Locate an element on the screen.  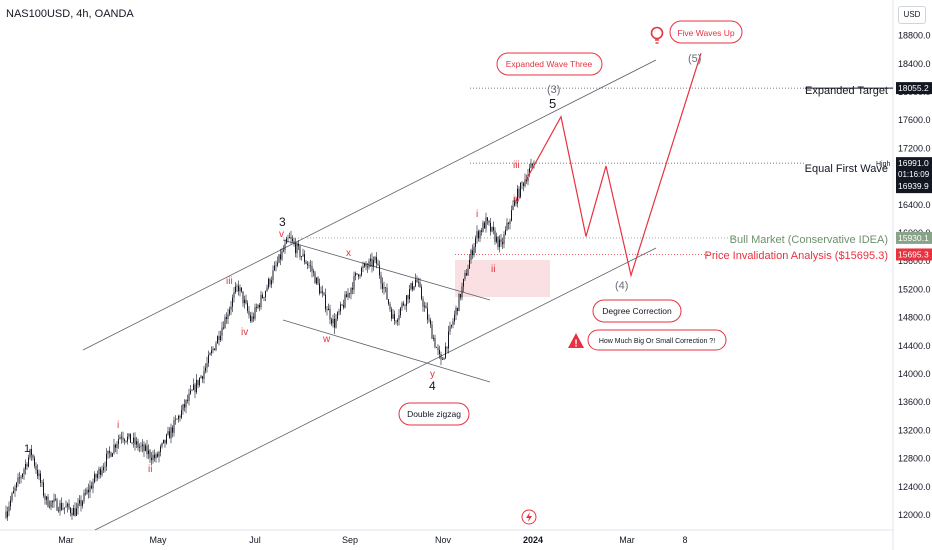
high-caption: High is located at coordinates (883, 164).